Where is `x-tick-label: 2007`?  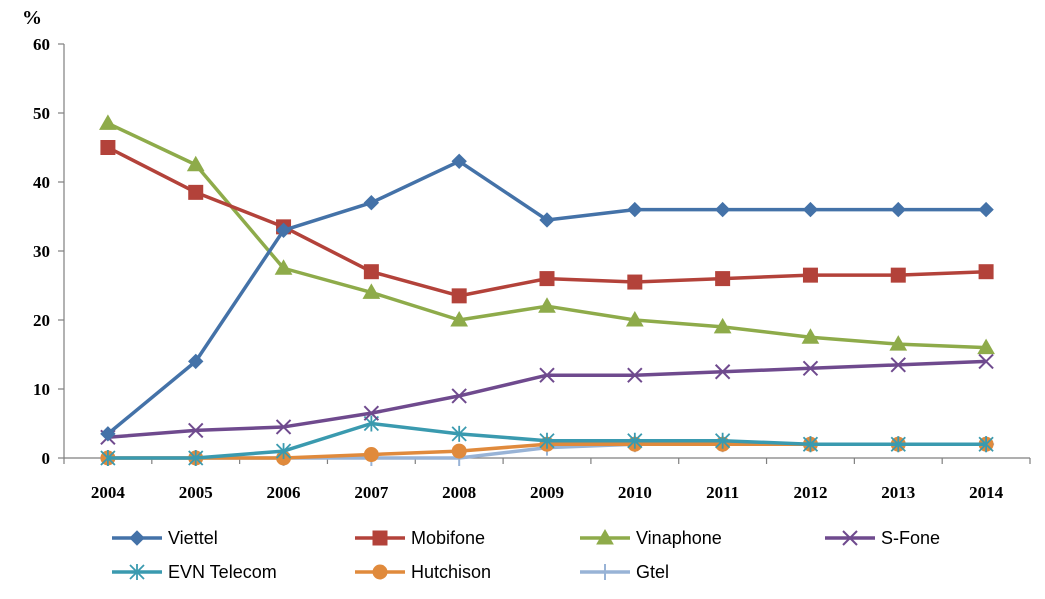
x-tick-label: 2007 is located at coordinates (371, 492).